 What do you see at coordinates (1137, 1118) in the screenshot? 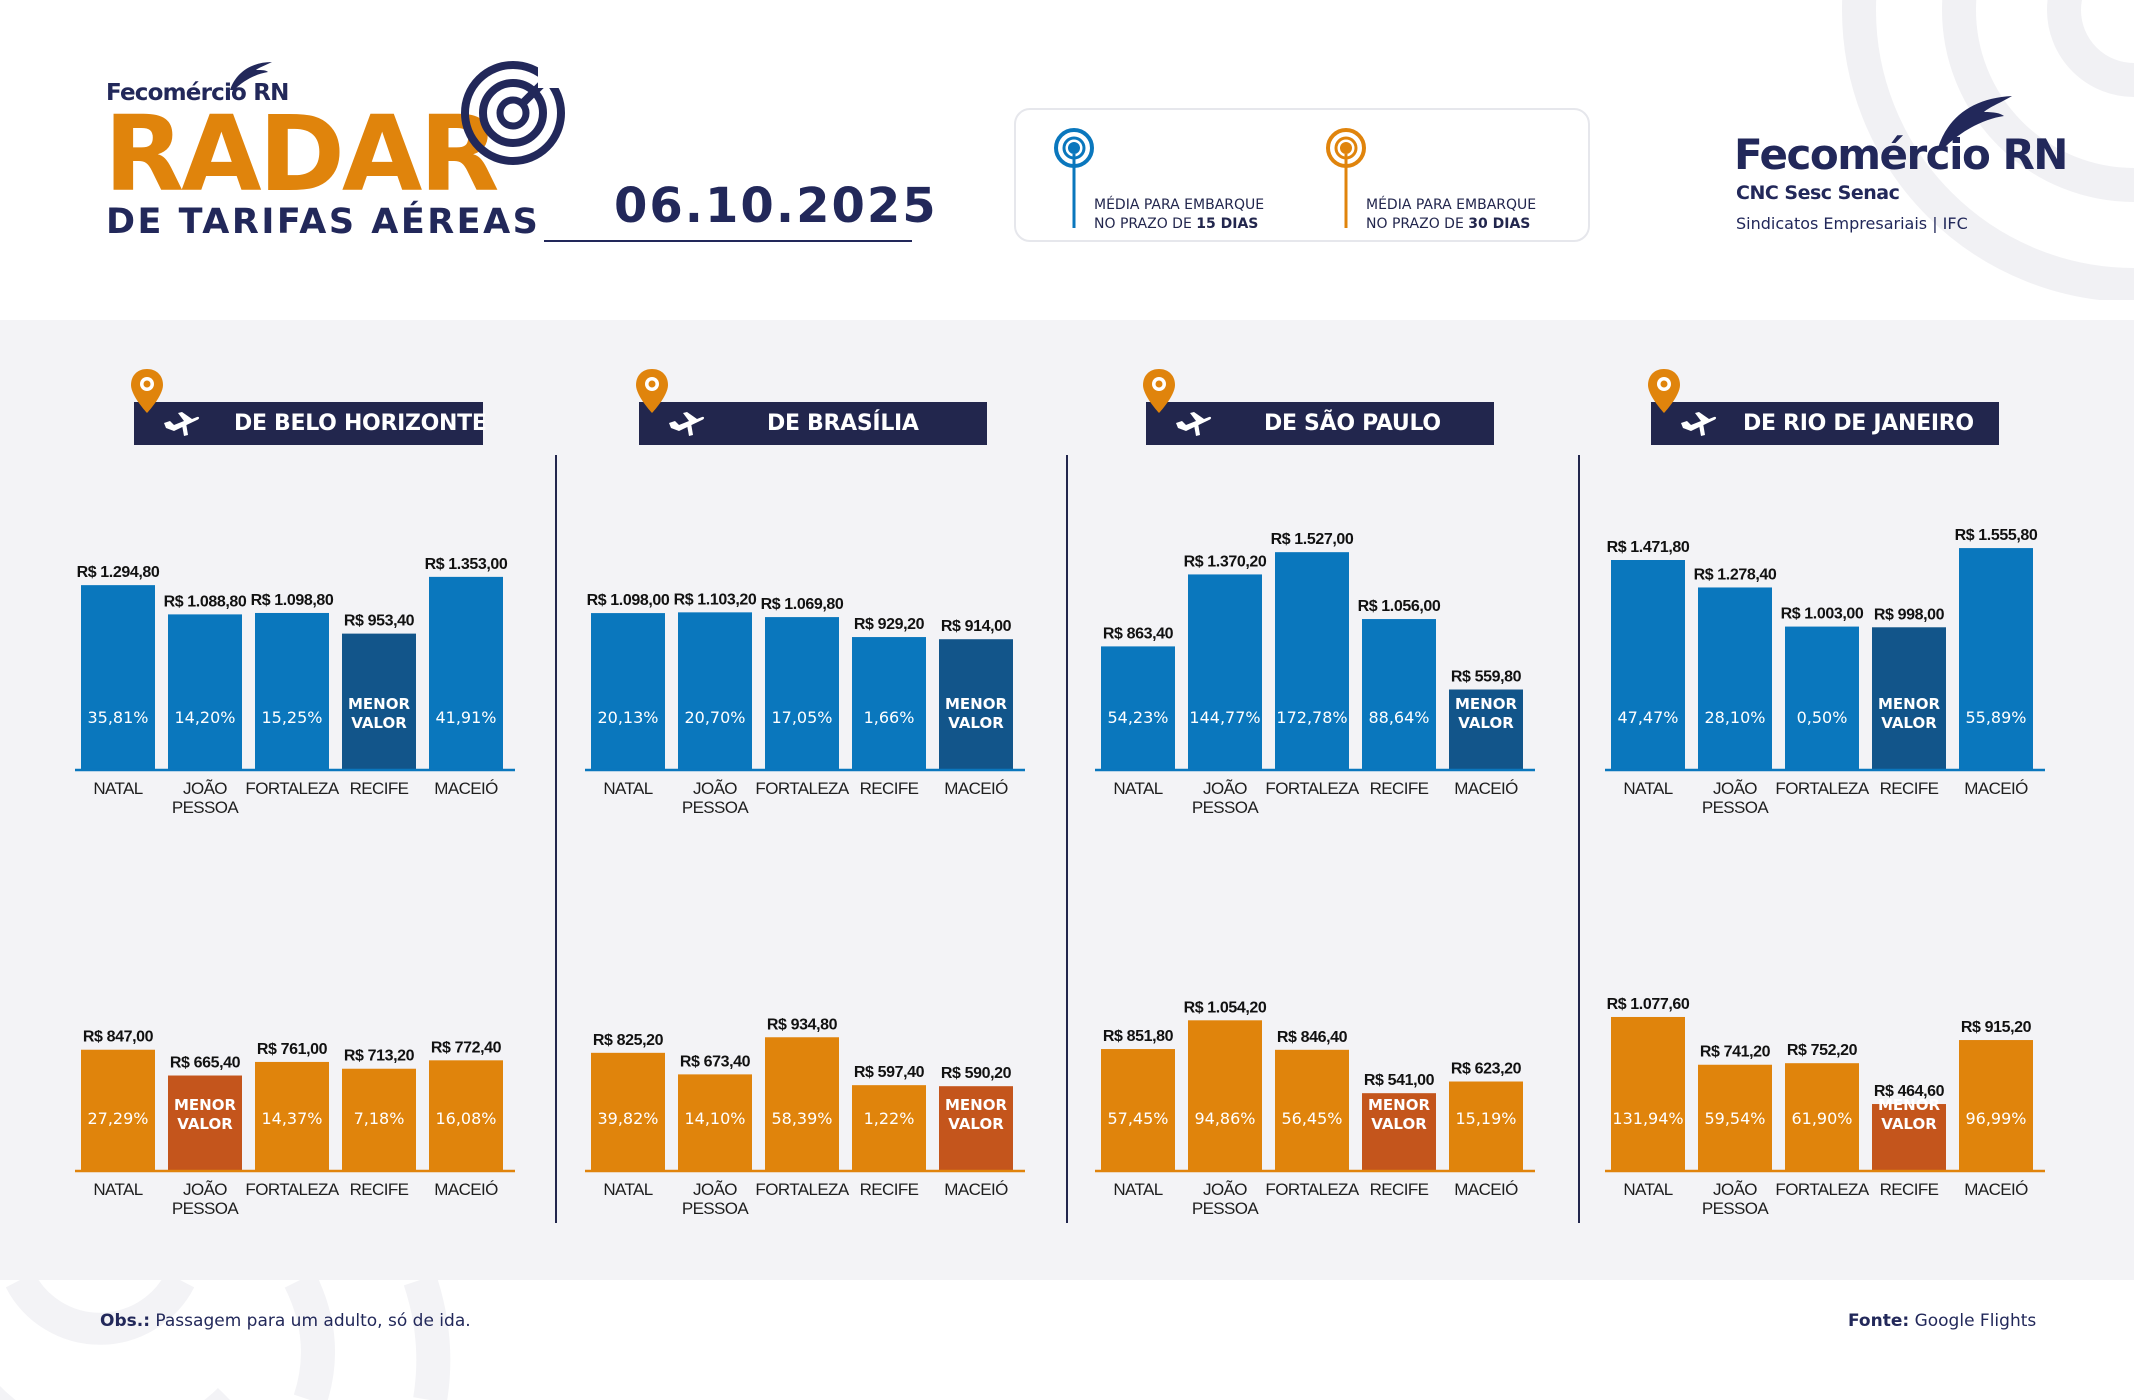
I see `bar-percent-label: 57,45%` at bounding box center [1137, 1118].